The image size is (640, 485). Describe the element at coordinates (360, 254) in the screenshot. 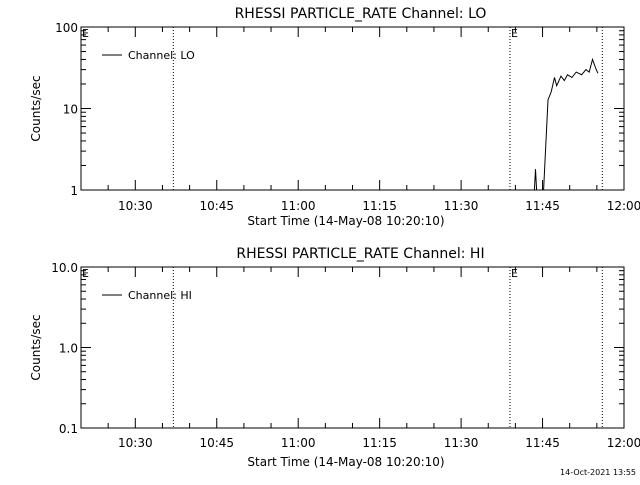

I see `chart-title: RHESSI PARTICLE_RATE Channel: HI` at that location.